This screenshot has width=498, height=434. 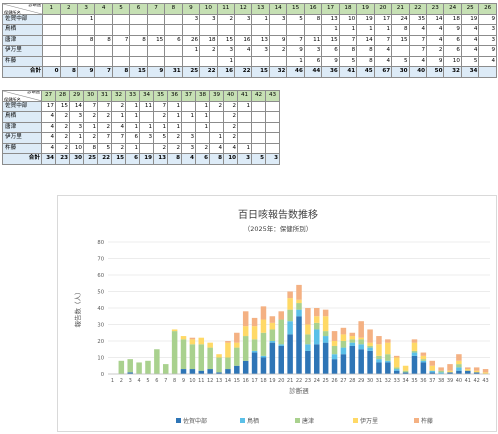 What do you see at coordinates (100, 342) in the screenshot?
I see `y-tick-label: 20` at bounding box center [100, 342].